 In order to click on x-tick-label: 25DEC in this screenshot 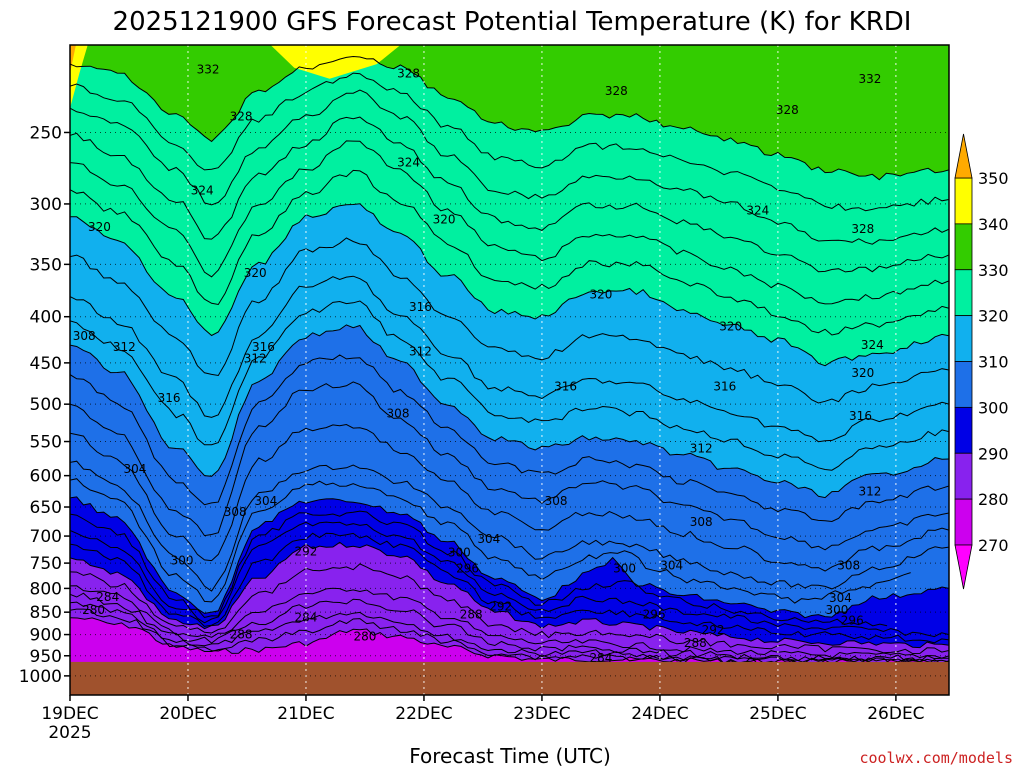, I will do `click(777, 714)`.